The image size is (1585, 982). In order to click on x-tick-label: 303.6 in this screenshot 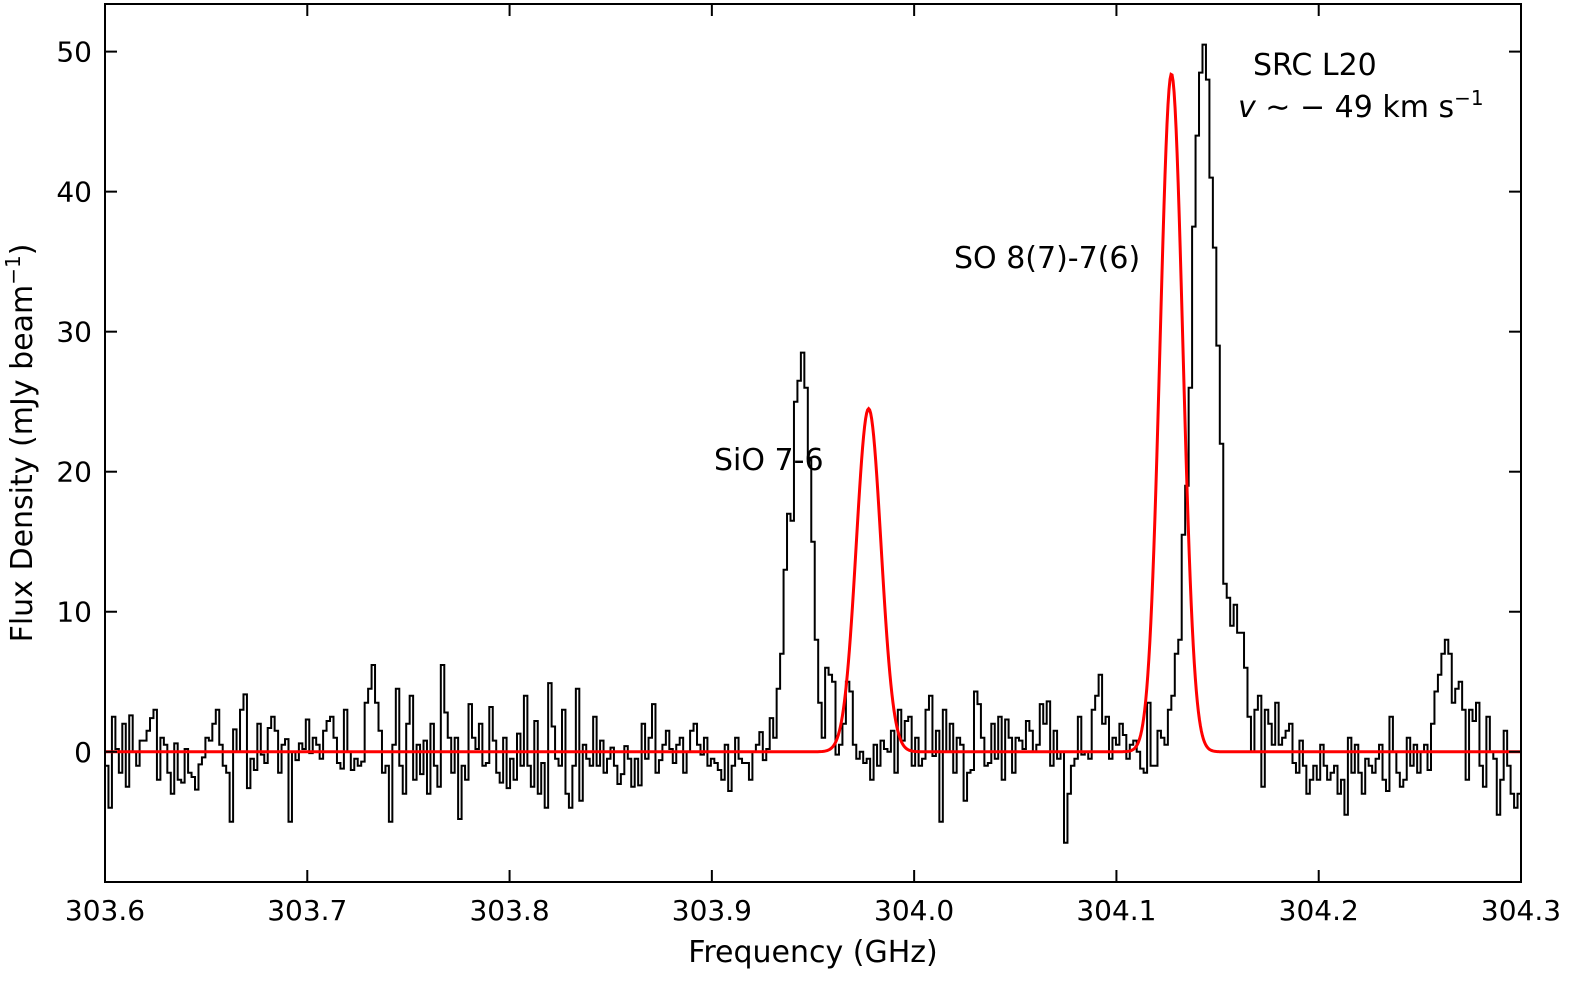, I will do `click(105, 910)`.